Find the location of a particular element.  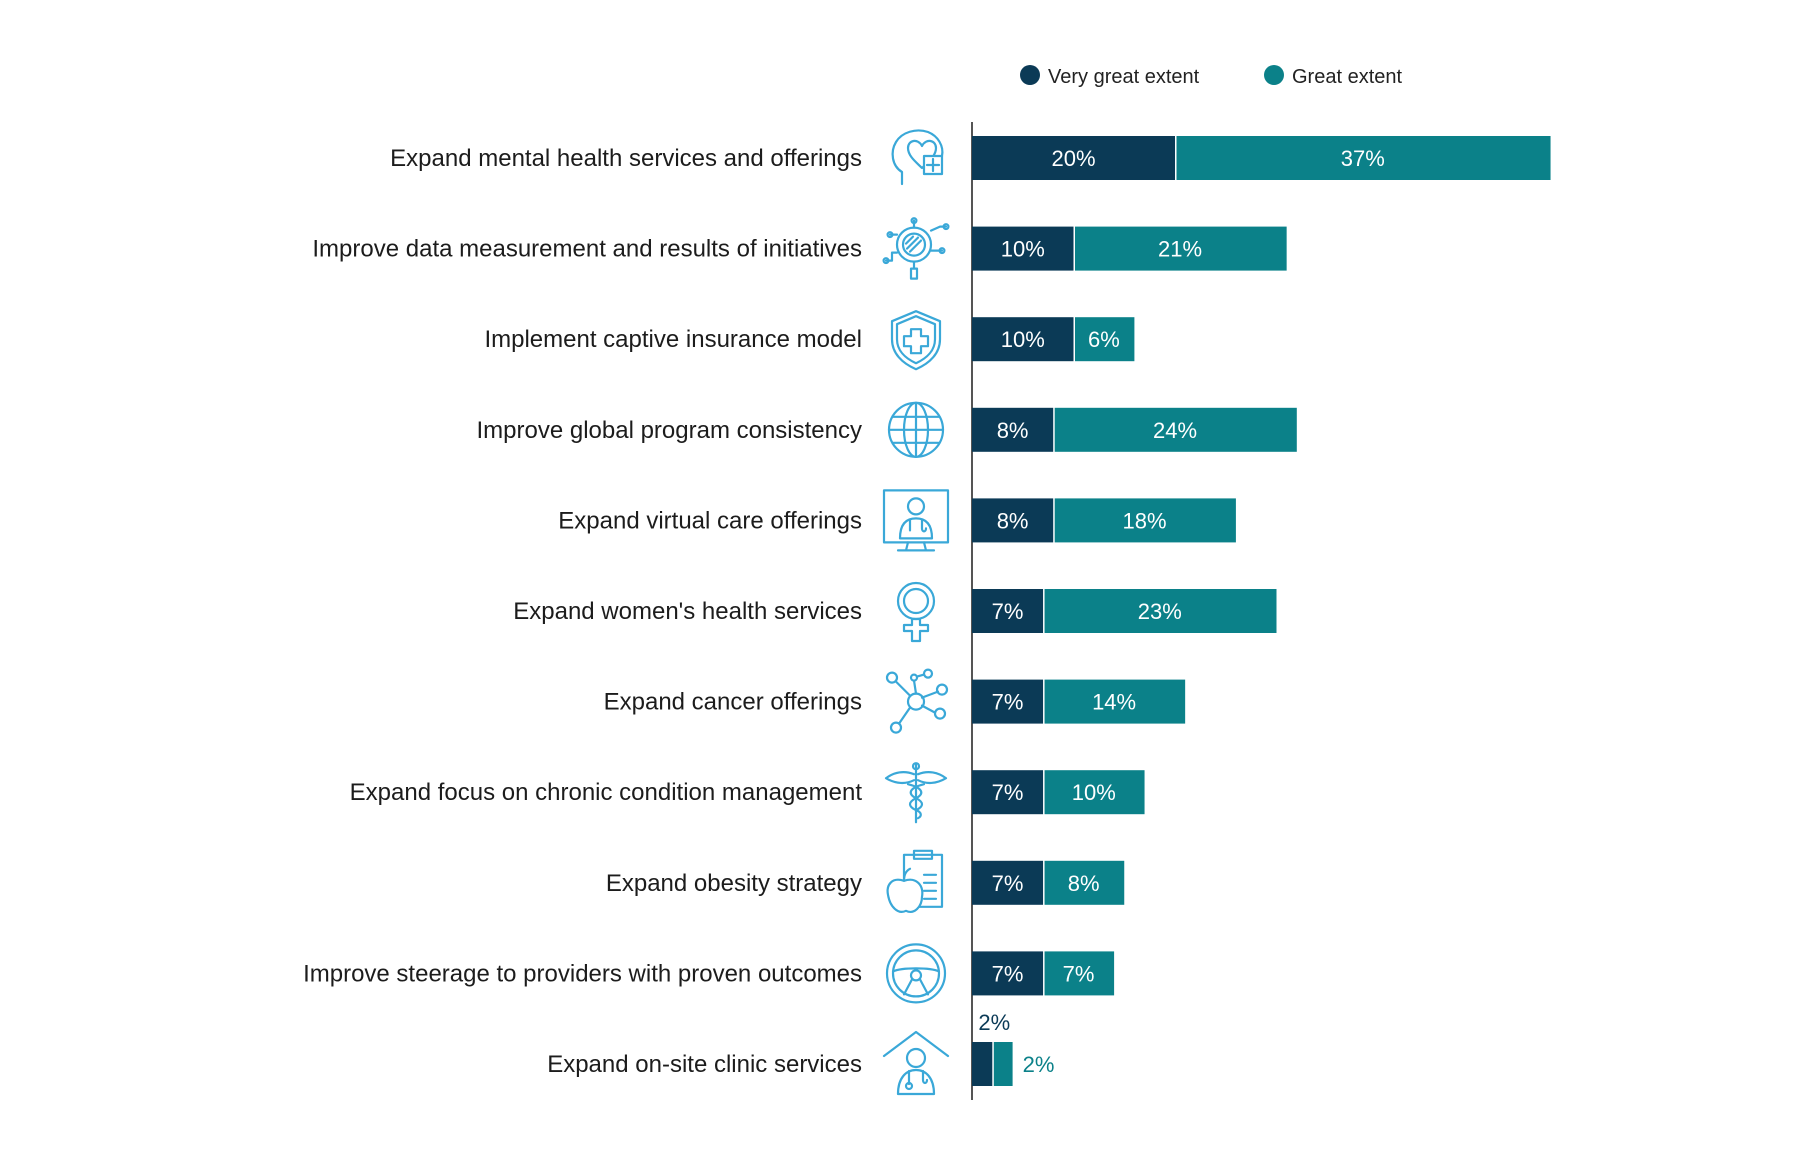

steering-wheel-icon is located at coordinates (916, 973).